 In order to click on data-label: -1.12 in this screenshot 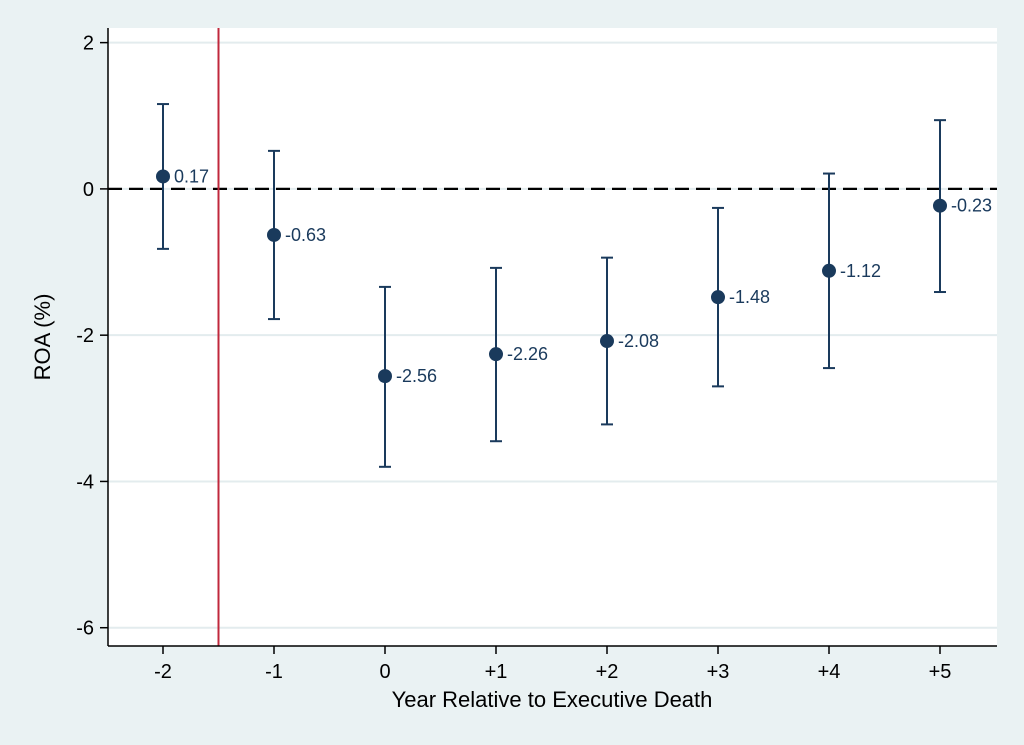, I will do `click(860, 271)`.